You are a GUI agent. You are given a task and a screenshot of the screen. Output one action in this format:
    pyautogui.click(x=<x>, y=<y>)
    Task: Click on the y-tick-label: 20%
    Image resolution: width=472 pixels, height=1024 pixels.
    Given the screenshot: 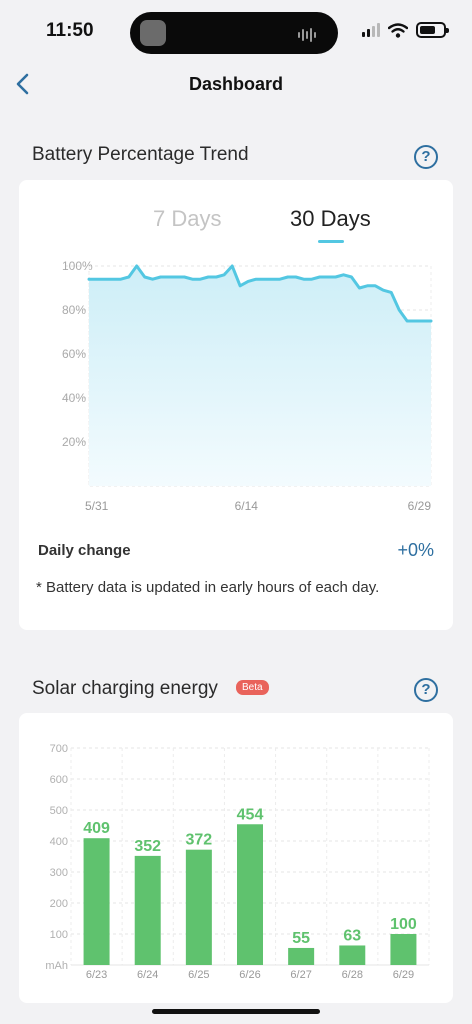 What is the action you would take?
    pyautogui.click(x=74, y=442)
    